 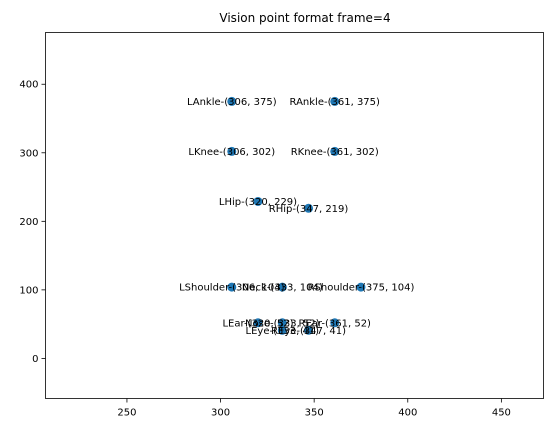 I want to click on data-point-reye, so click(x=309, y=330).